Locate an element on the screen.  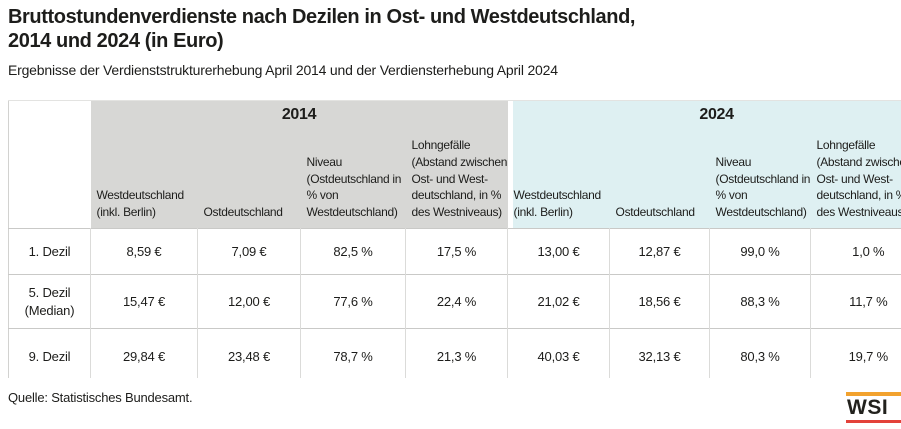
table-cell: 23,48 € is located at coordinates (249, 353).